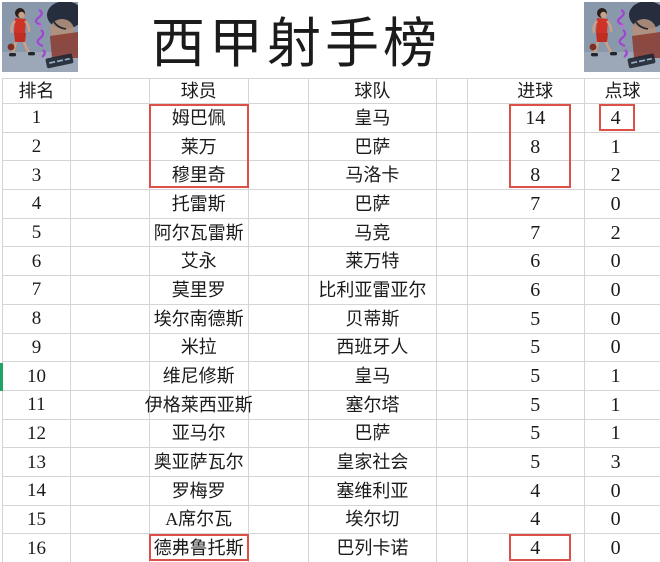 Image resolution: width=660 pixels, height=562 pixels. Describe the element at coordinates (199, 434) in the screenshot. I see `cell-player: 亚马尔` at that location.